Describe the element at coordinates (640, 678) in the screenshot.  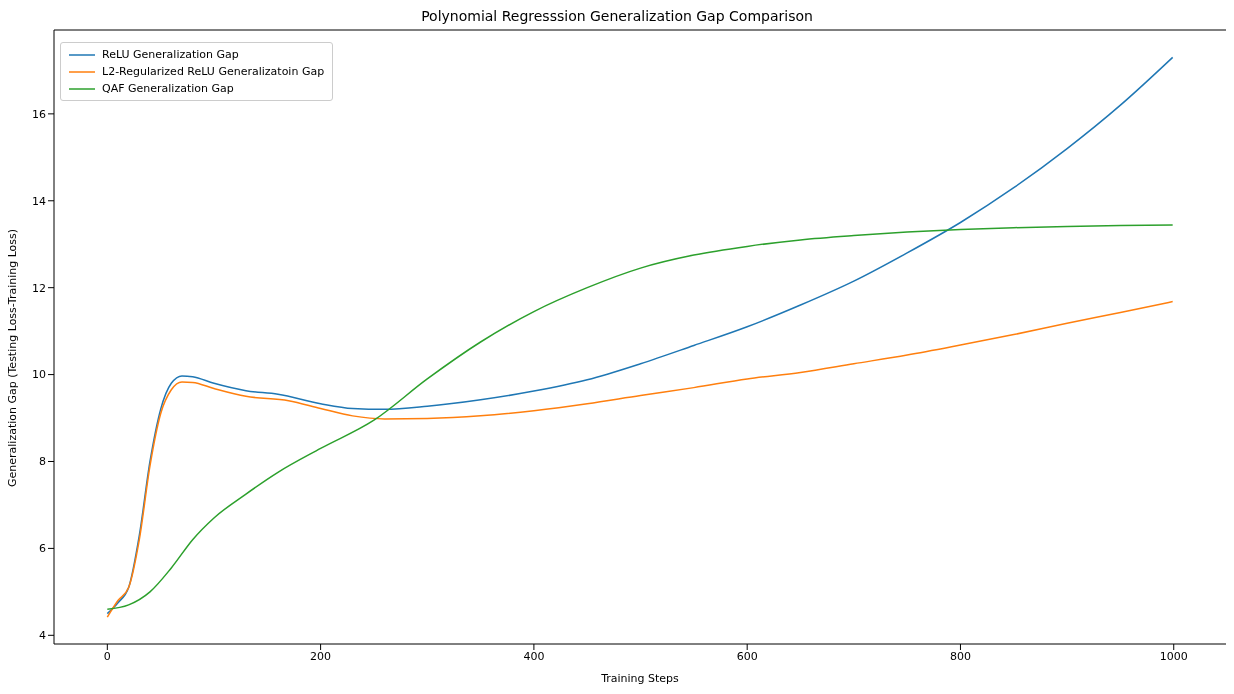
I see `x-axis-title: Training Steps` at that location.